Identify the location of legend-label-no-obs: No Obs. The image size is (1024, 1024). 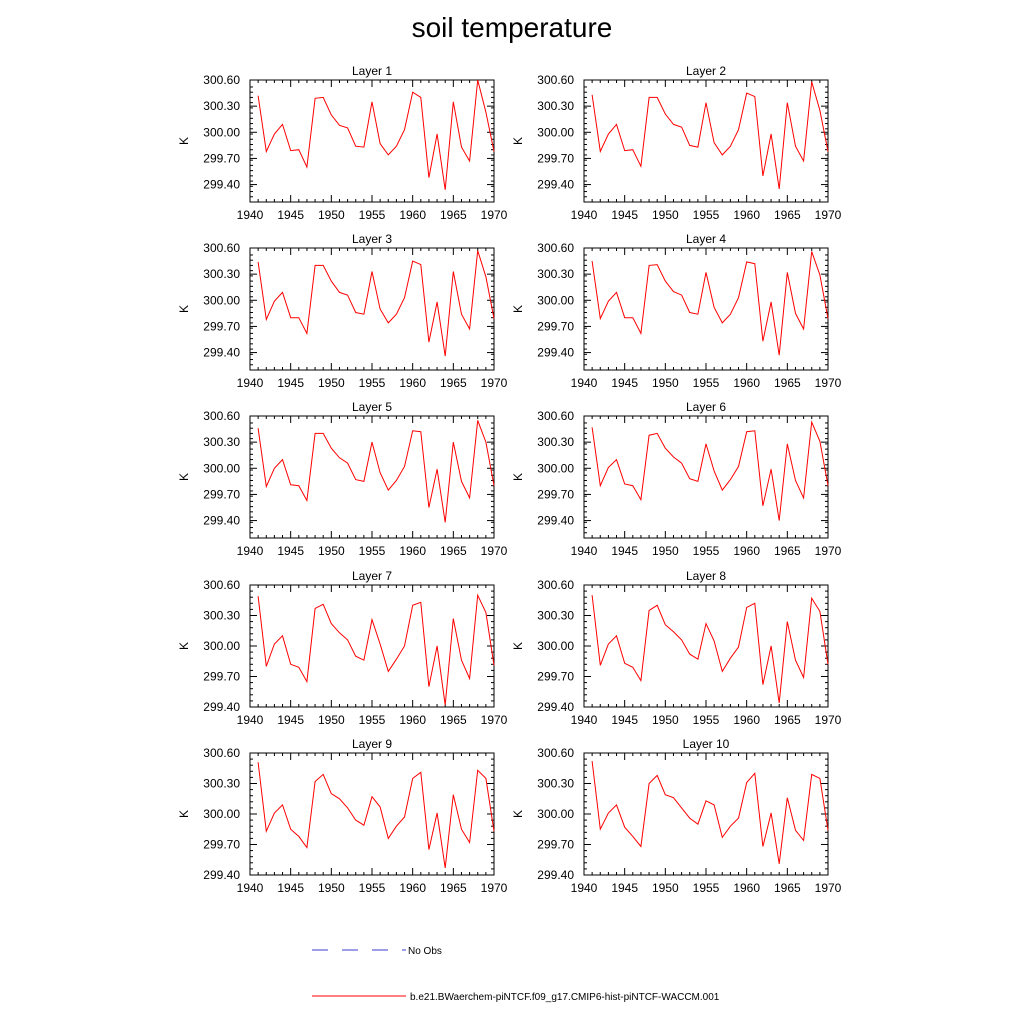
(425, 951).